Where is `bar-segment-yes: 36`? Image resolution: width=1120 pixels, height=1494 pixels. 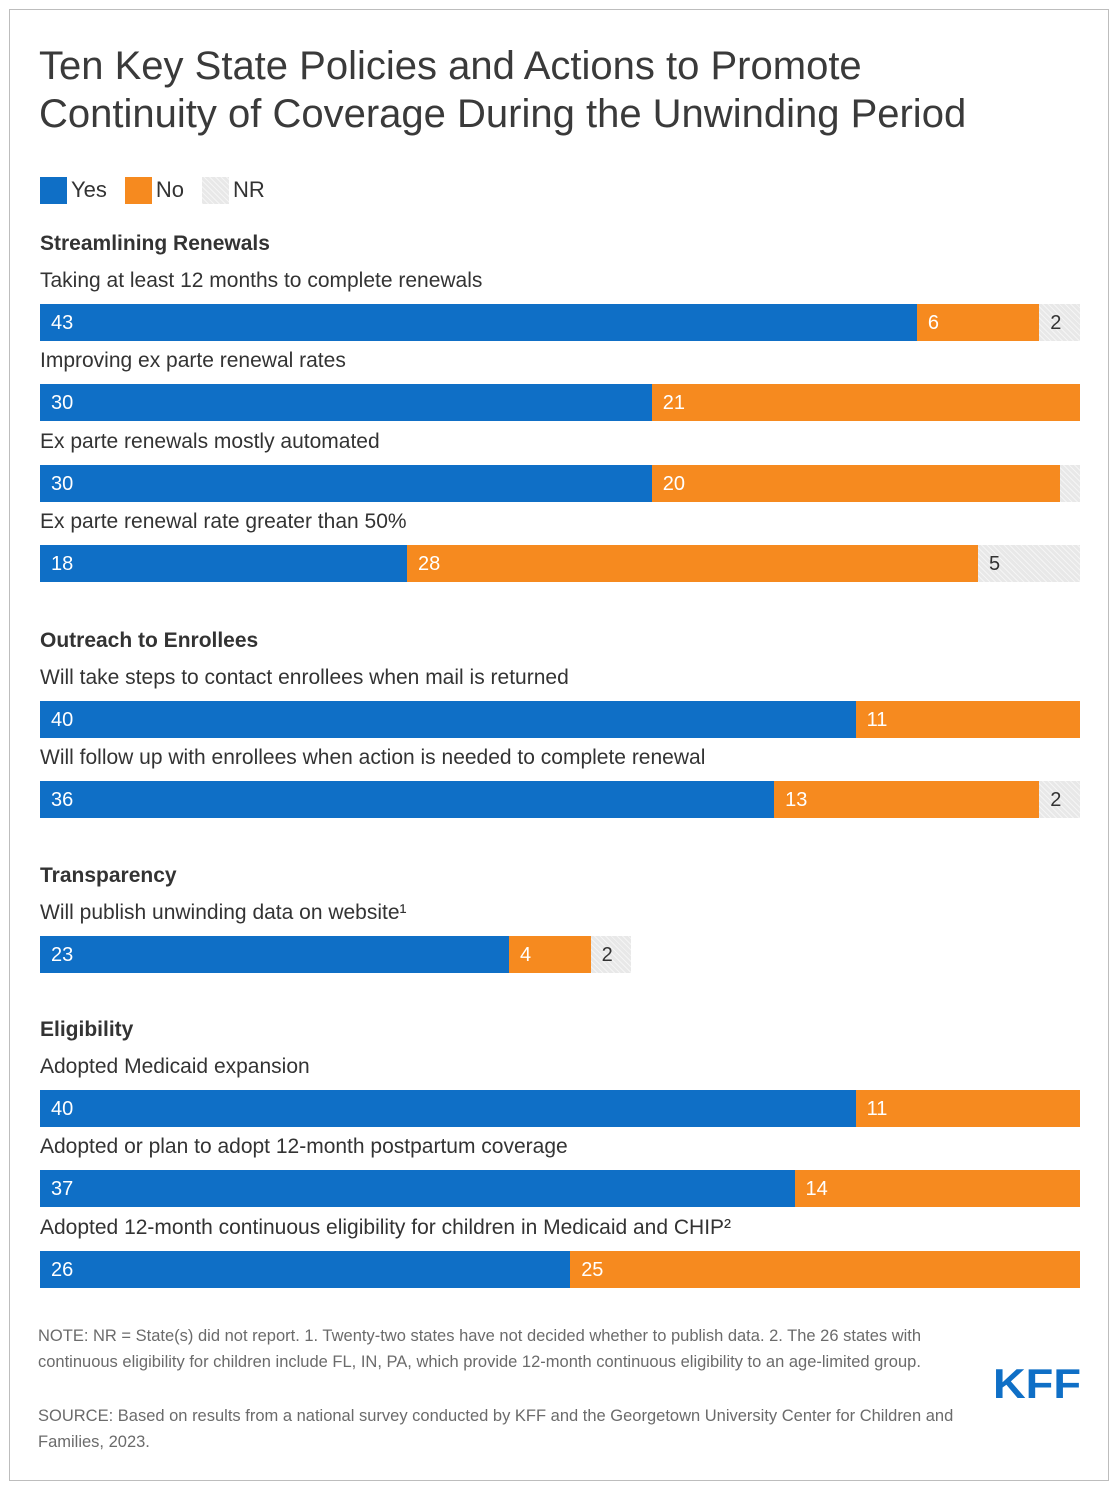
bar-segment-yes: 36 is located at coordinates (407, 800).